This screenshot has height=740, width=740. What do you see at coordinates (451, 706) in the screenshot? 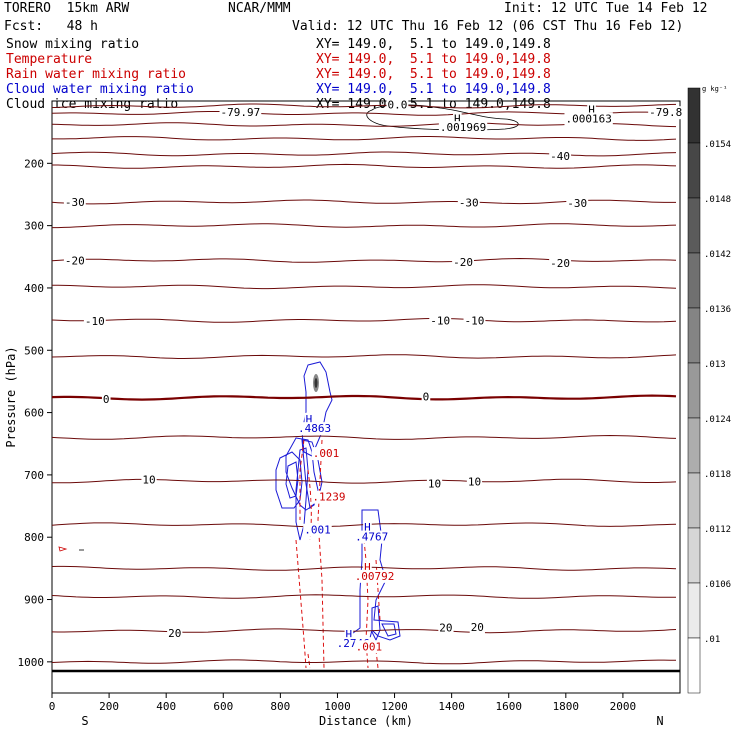
I see `x-tick-label: 1400` at bounding box center [451, 706].